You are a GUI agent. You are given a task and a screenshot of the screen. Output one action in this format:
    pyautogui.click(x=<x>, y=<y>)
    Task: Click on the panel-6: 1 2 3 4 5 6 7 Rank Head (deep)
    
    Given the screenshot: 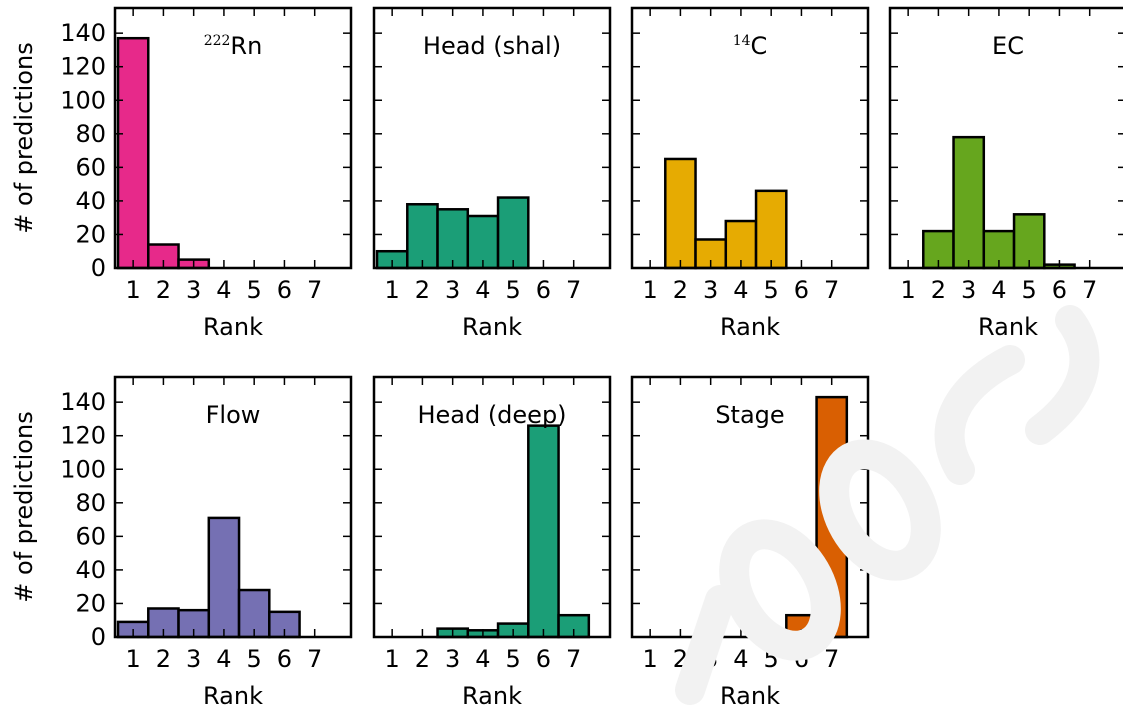 What is the action you would take?
    pyautogui.click(x=492, y=542)
    